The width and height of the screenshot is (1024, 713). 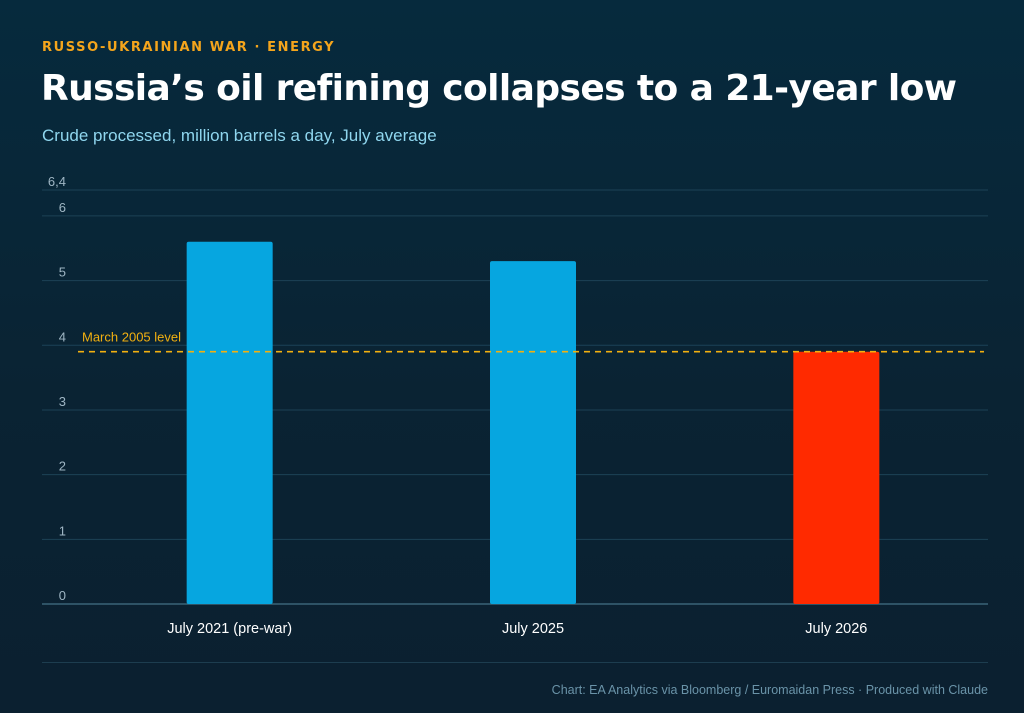 I want to click on x-axis-ticks: July 2021 (pre-war) July 2025 July 2026, so click(x=517, y=629).